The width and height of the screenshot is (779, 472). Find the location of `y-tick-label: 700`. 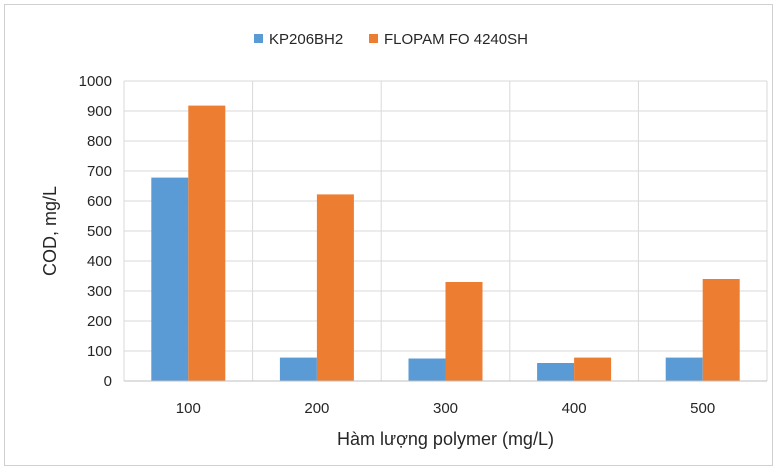

y-tick-label: 700 is located at coordinates (99, 171).